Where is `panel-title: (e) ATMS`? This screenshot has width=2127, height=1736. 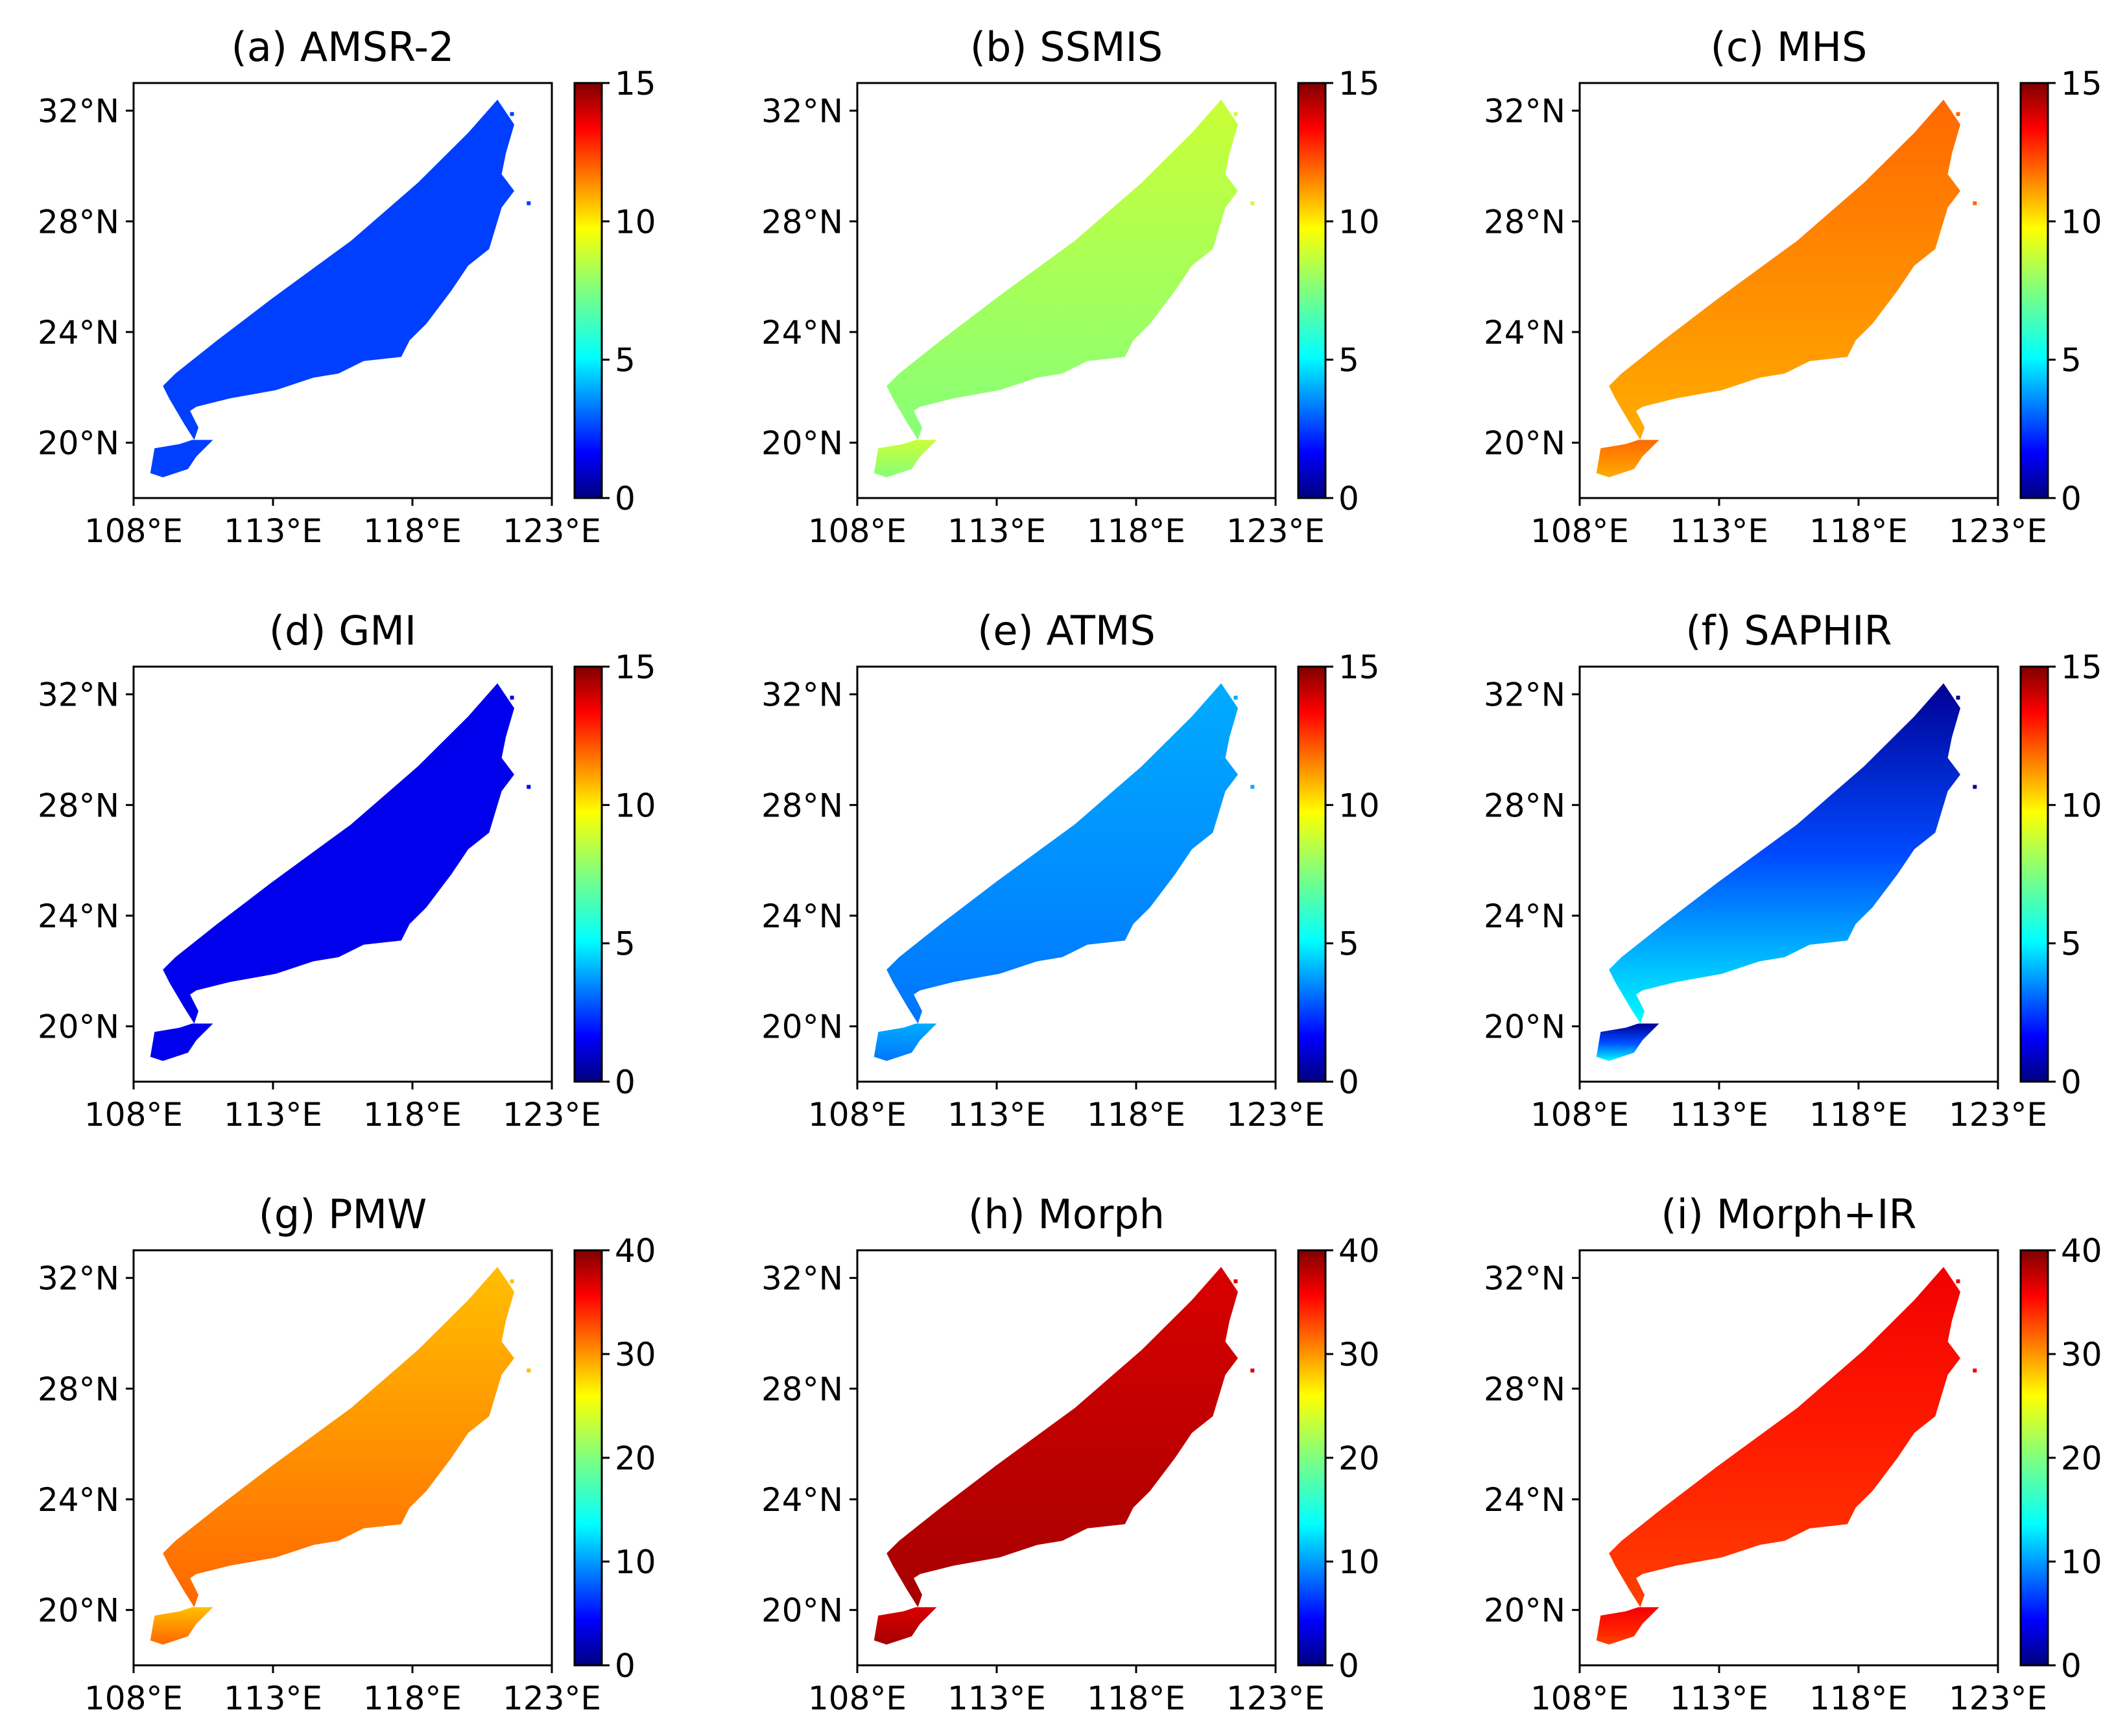 panel-title: (e) ATMS is located at coordinates (1066, 630).